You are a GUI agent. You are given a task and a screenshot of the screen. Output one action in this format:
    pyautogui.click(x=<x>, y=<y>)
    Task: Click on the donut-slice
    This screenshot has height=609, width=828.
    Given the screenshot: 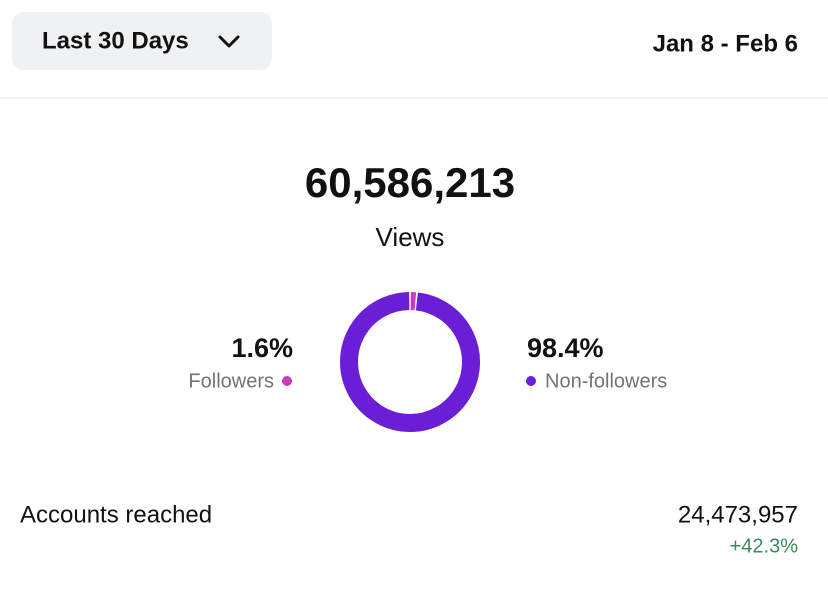 What is the action you would take?
    pyautogui.click(x=410, y=362)
    